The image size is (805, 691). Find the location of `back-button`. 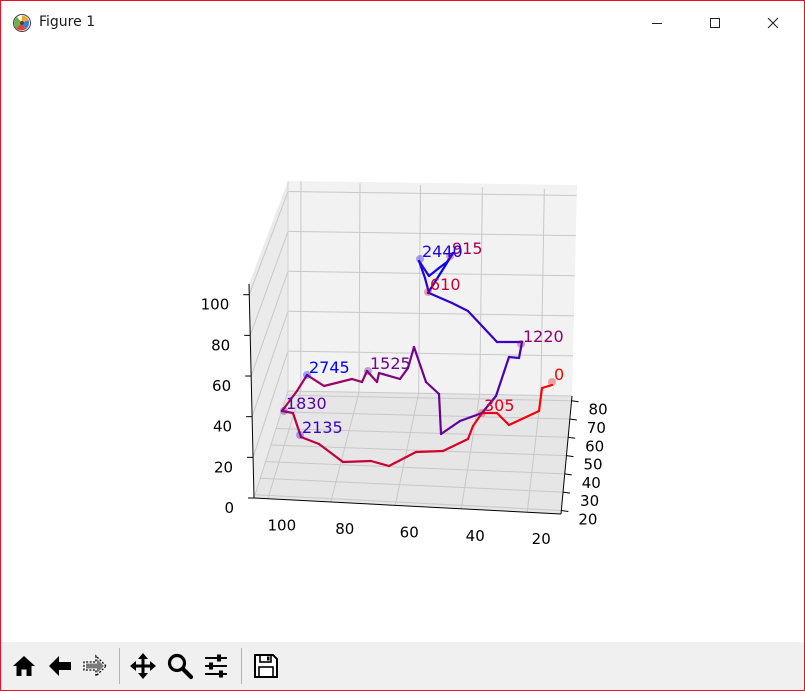

back-button is located at coordinates (60, 666).